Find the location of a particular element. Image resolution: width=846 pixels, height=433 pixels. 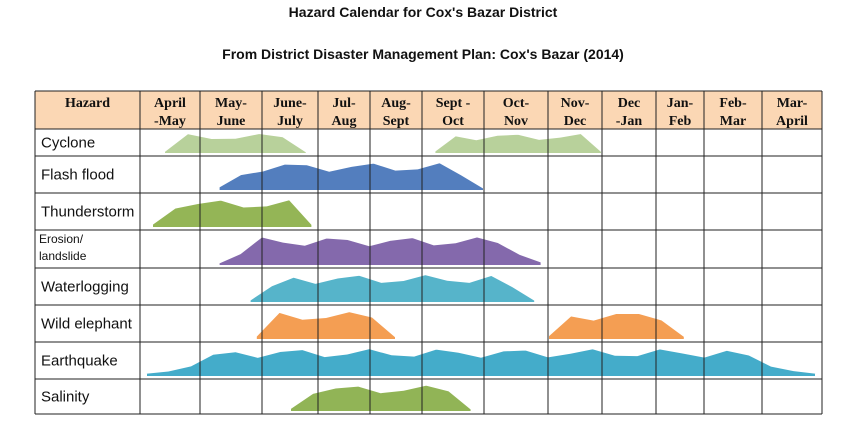

hazard-label: Salinity is located at coordinates (65, 397).